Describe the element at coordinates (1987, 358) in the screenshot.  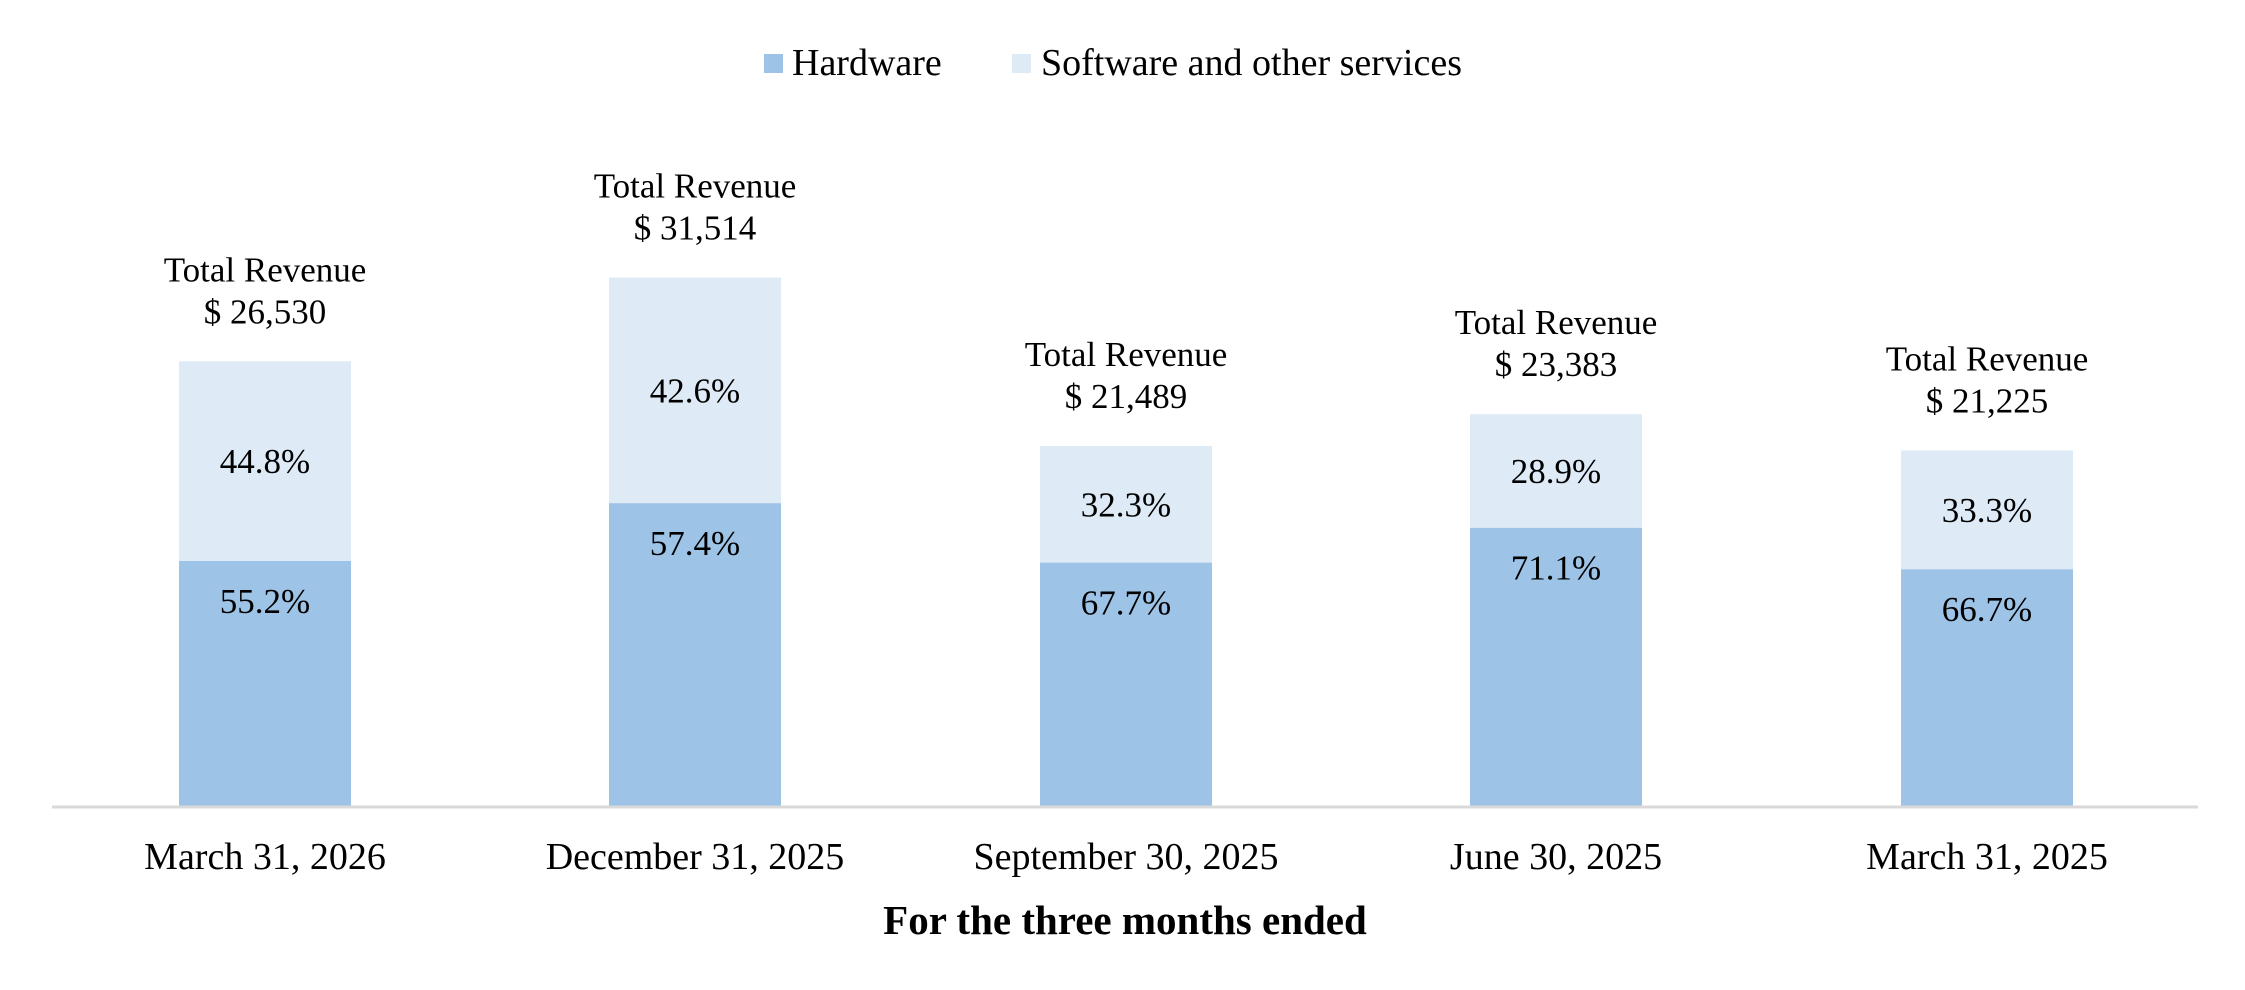
I see `total-revenue-caption-march-31-2025: Total Revenue` at that location.